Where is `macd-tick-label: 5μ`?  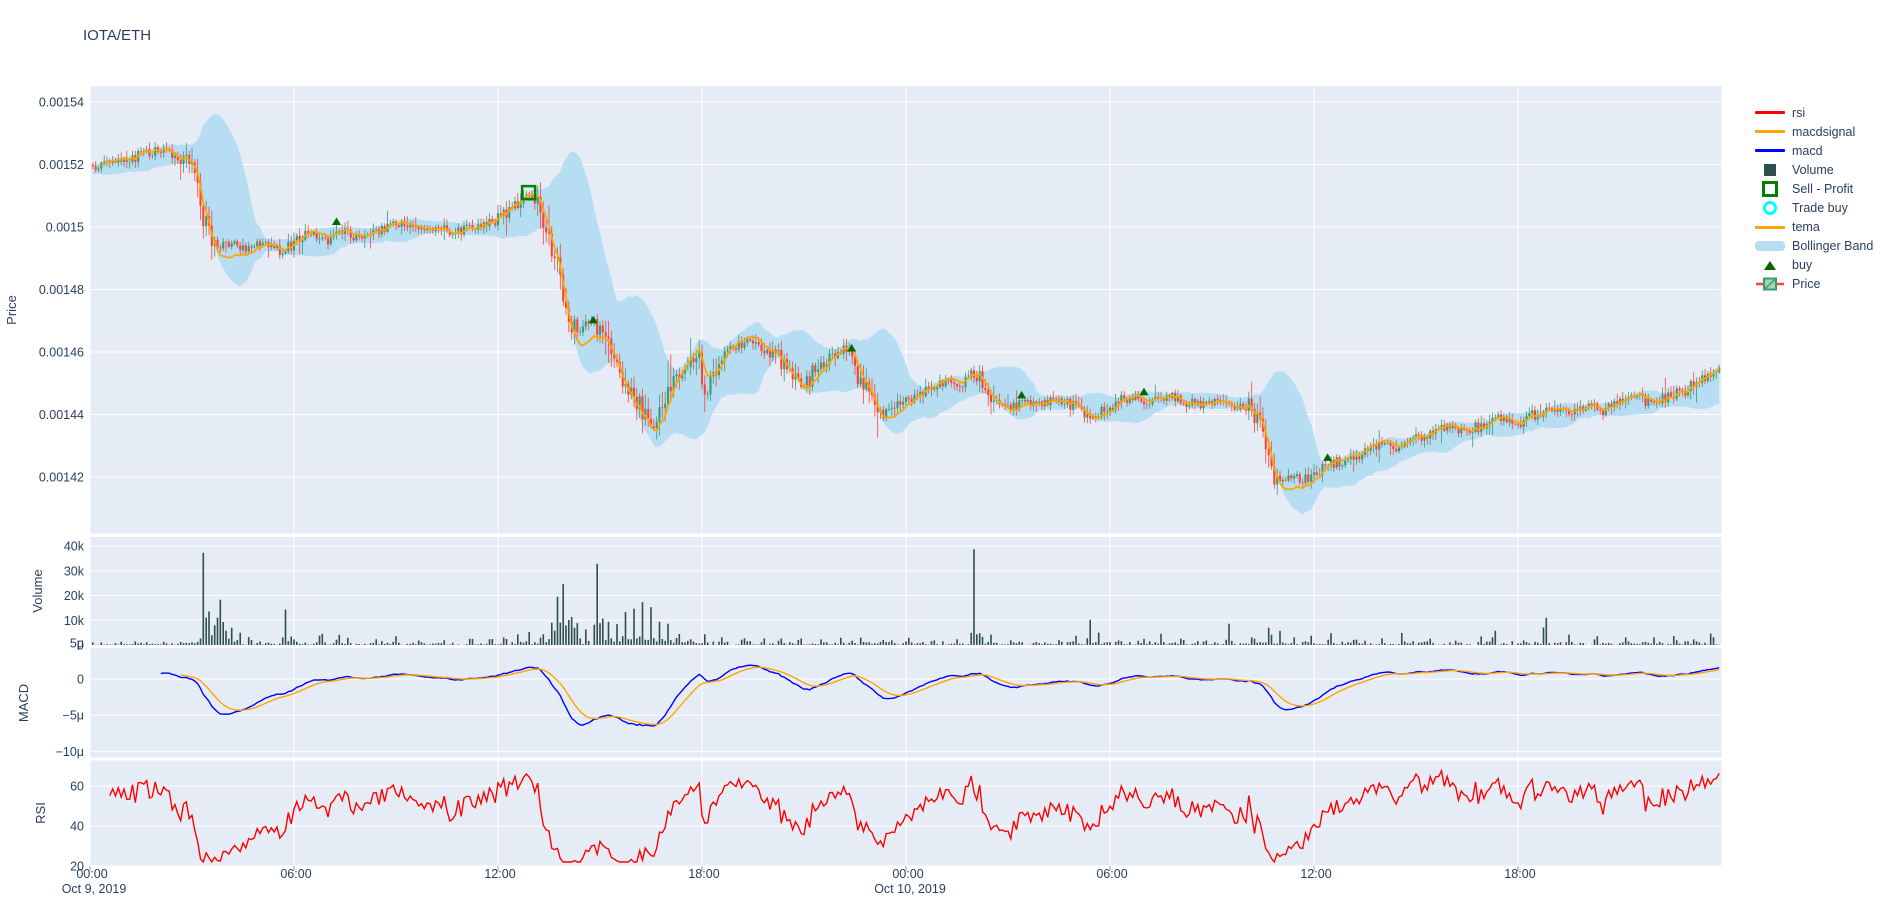
macd-tick-label: 5μ is located at coordinates (77, 643).